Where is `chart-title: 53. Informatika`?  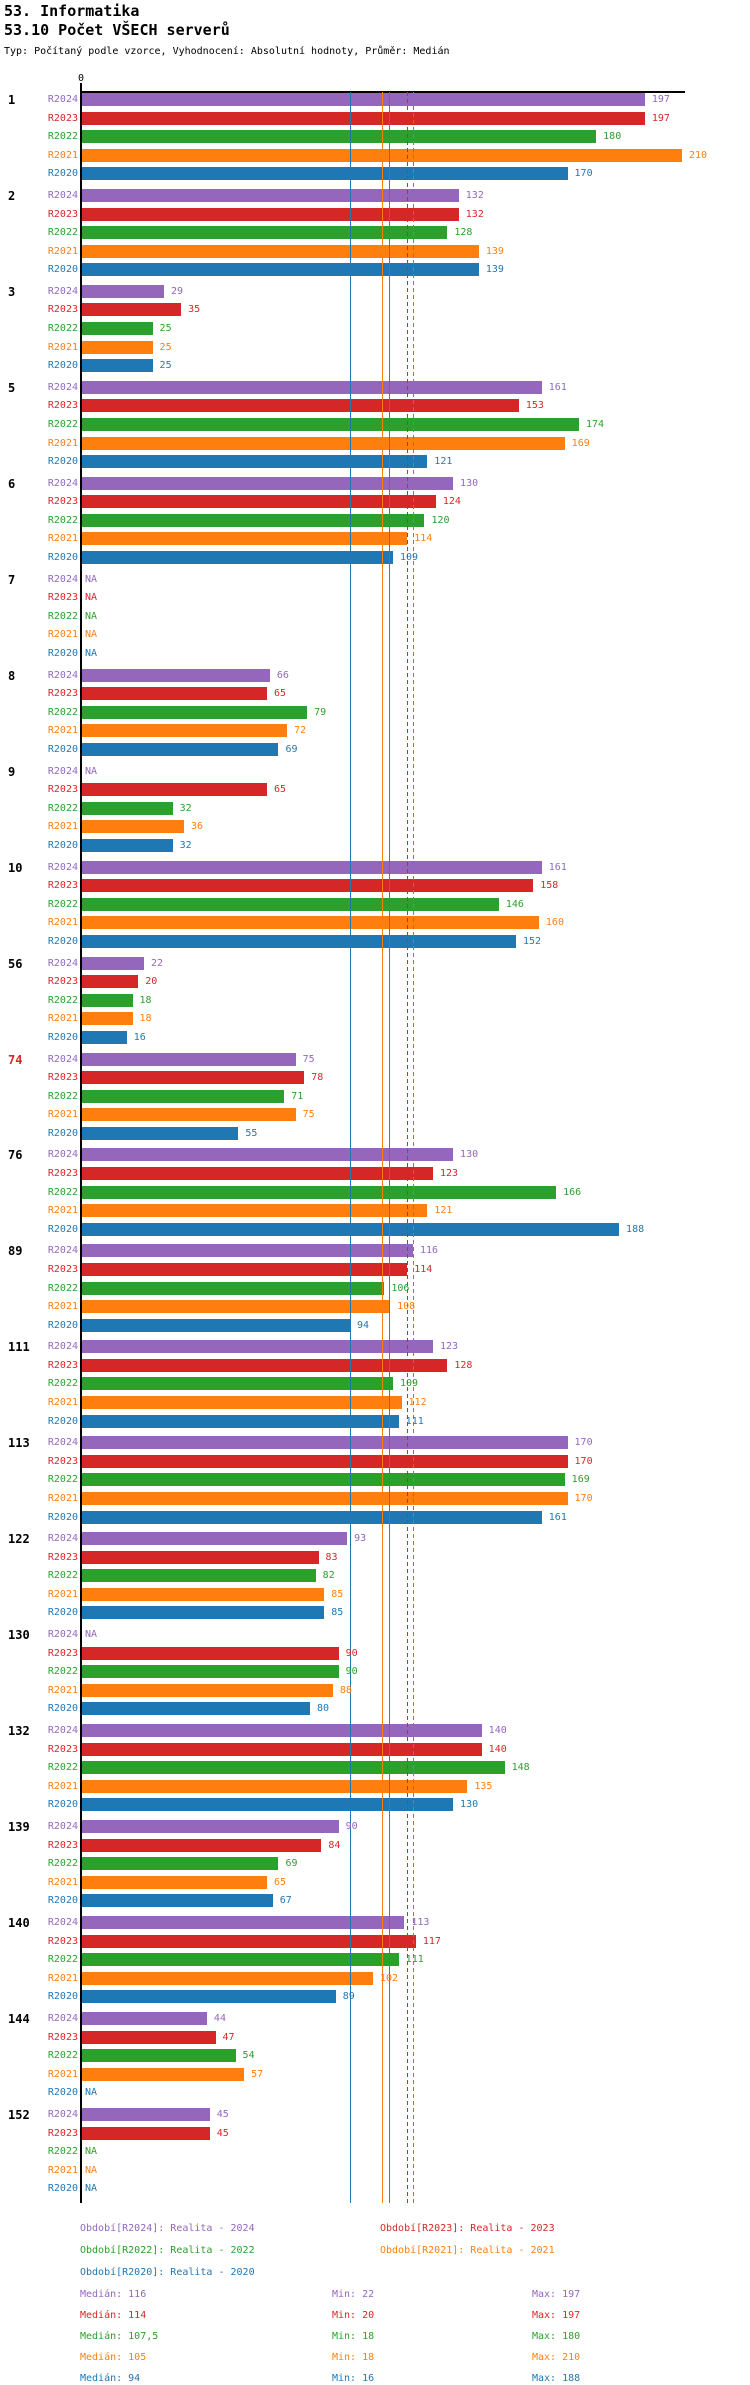
chart-title: 53. Informatika is located at coordinates (72, 11).